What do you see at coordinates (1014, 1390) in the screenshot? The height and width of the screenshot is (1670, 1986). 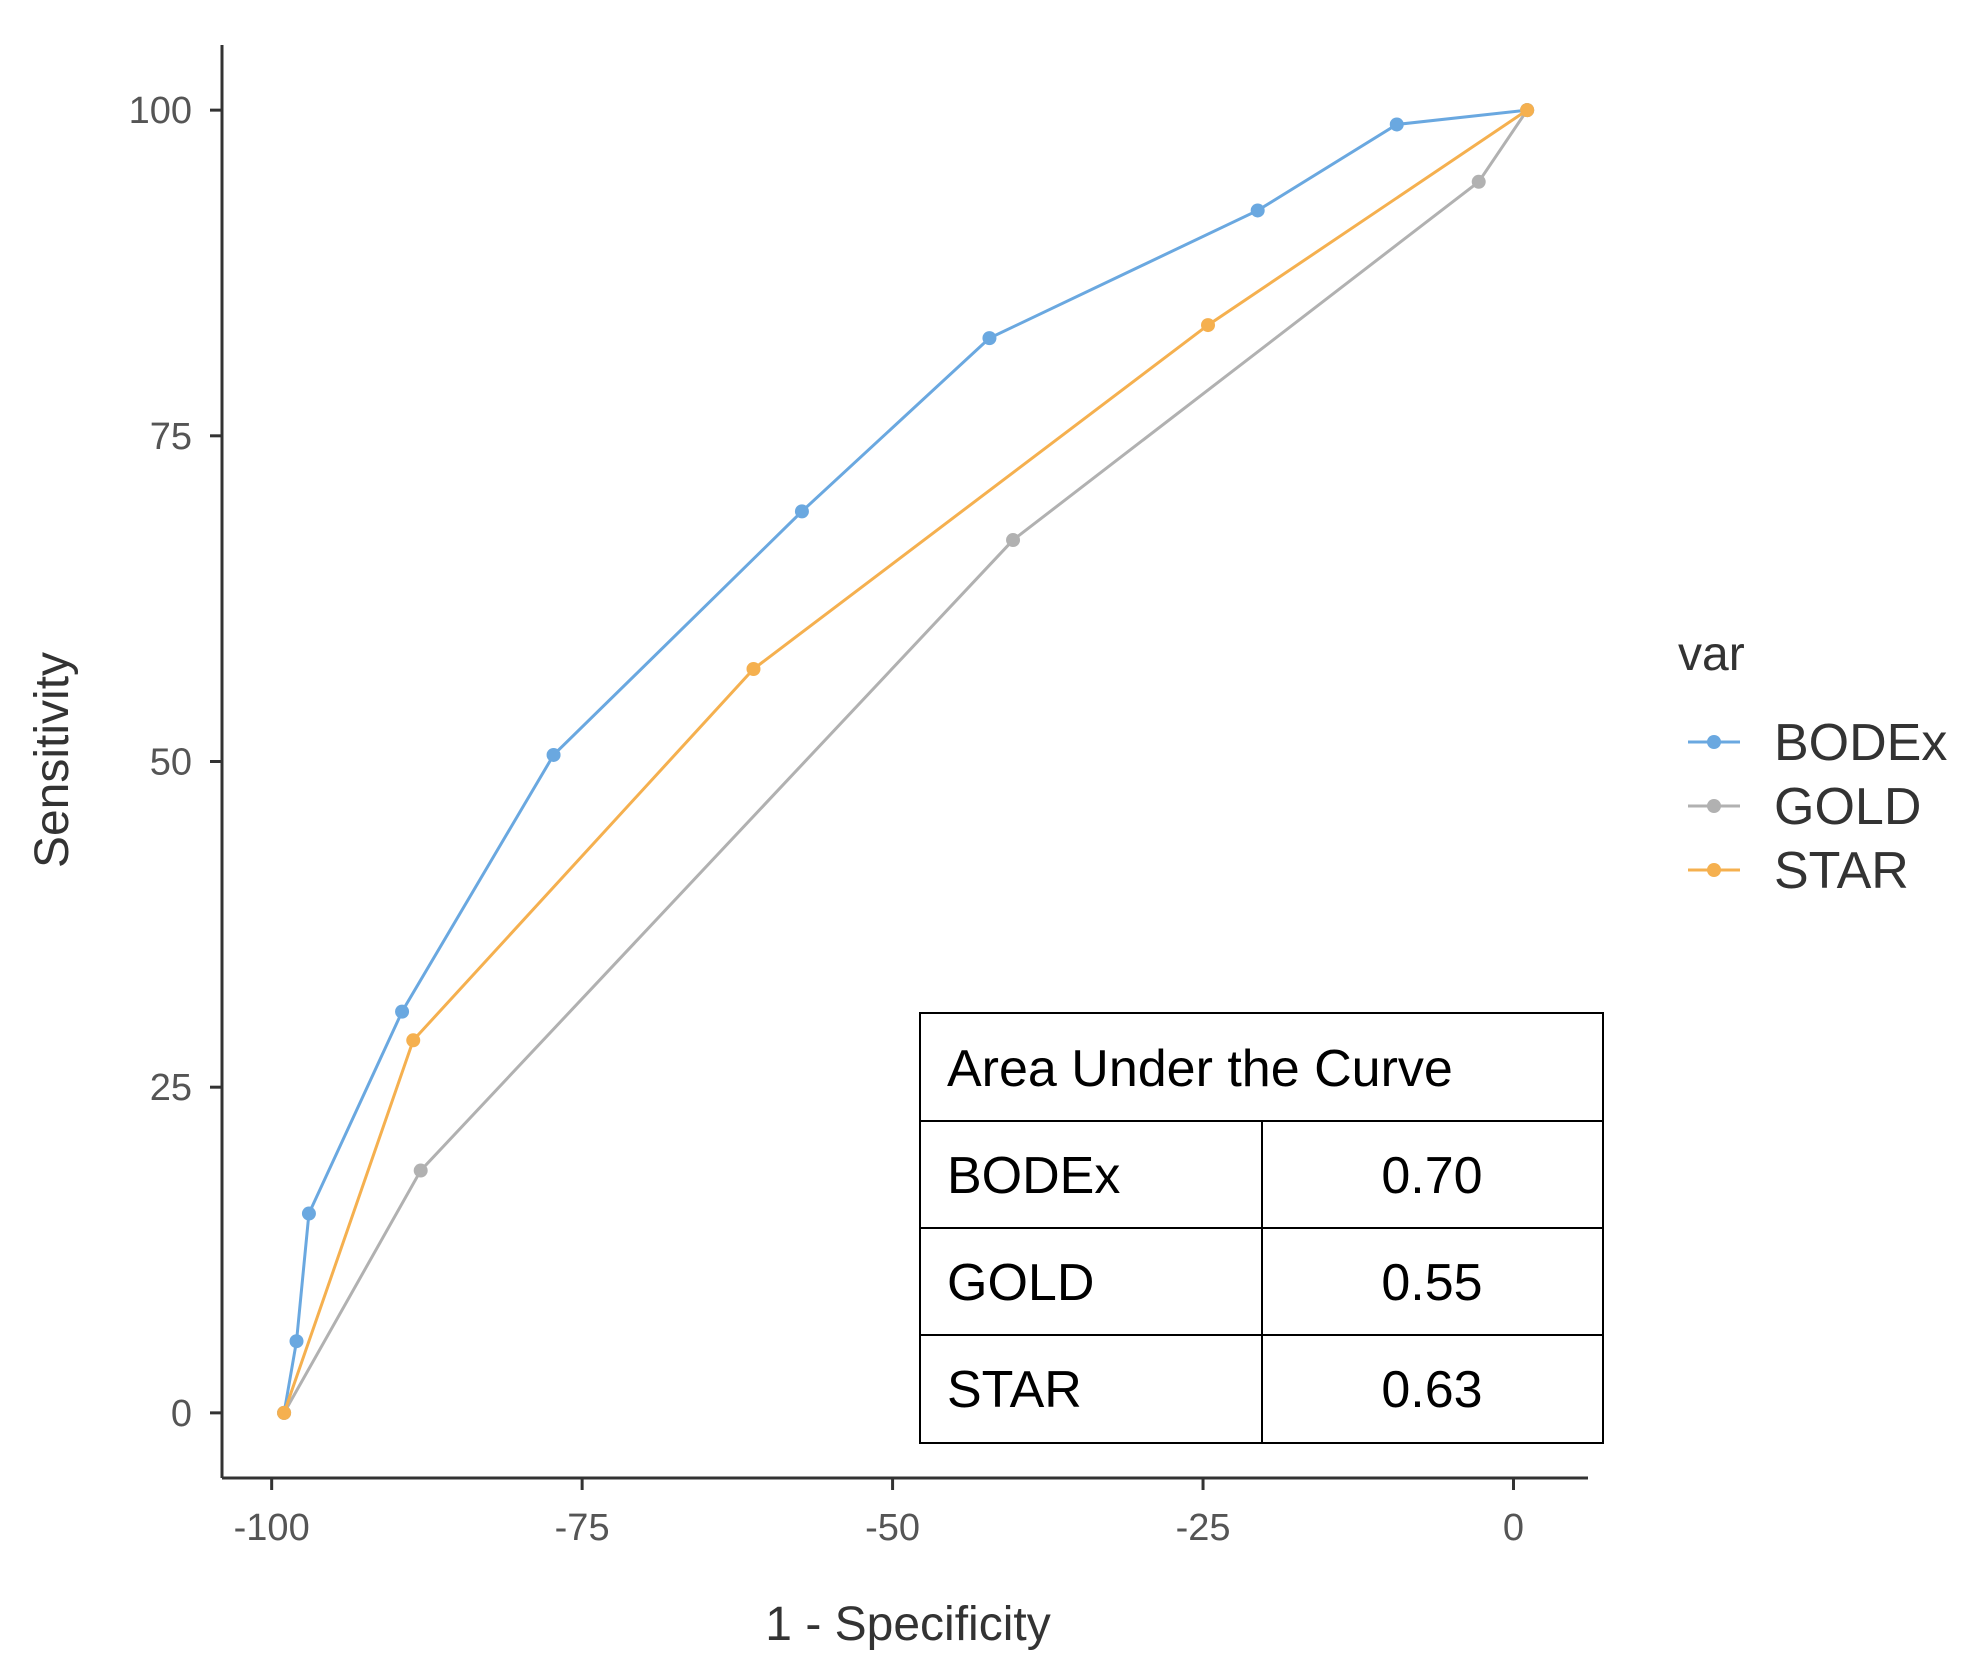 I see `auc-row-label: STAR` at bounding box center [1014, 1390].